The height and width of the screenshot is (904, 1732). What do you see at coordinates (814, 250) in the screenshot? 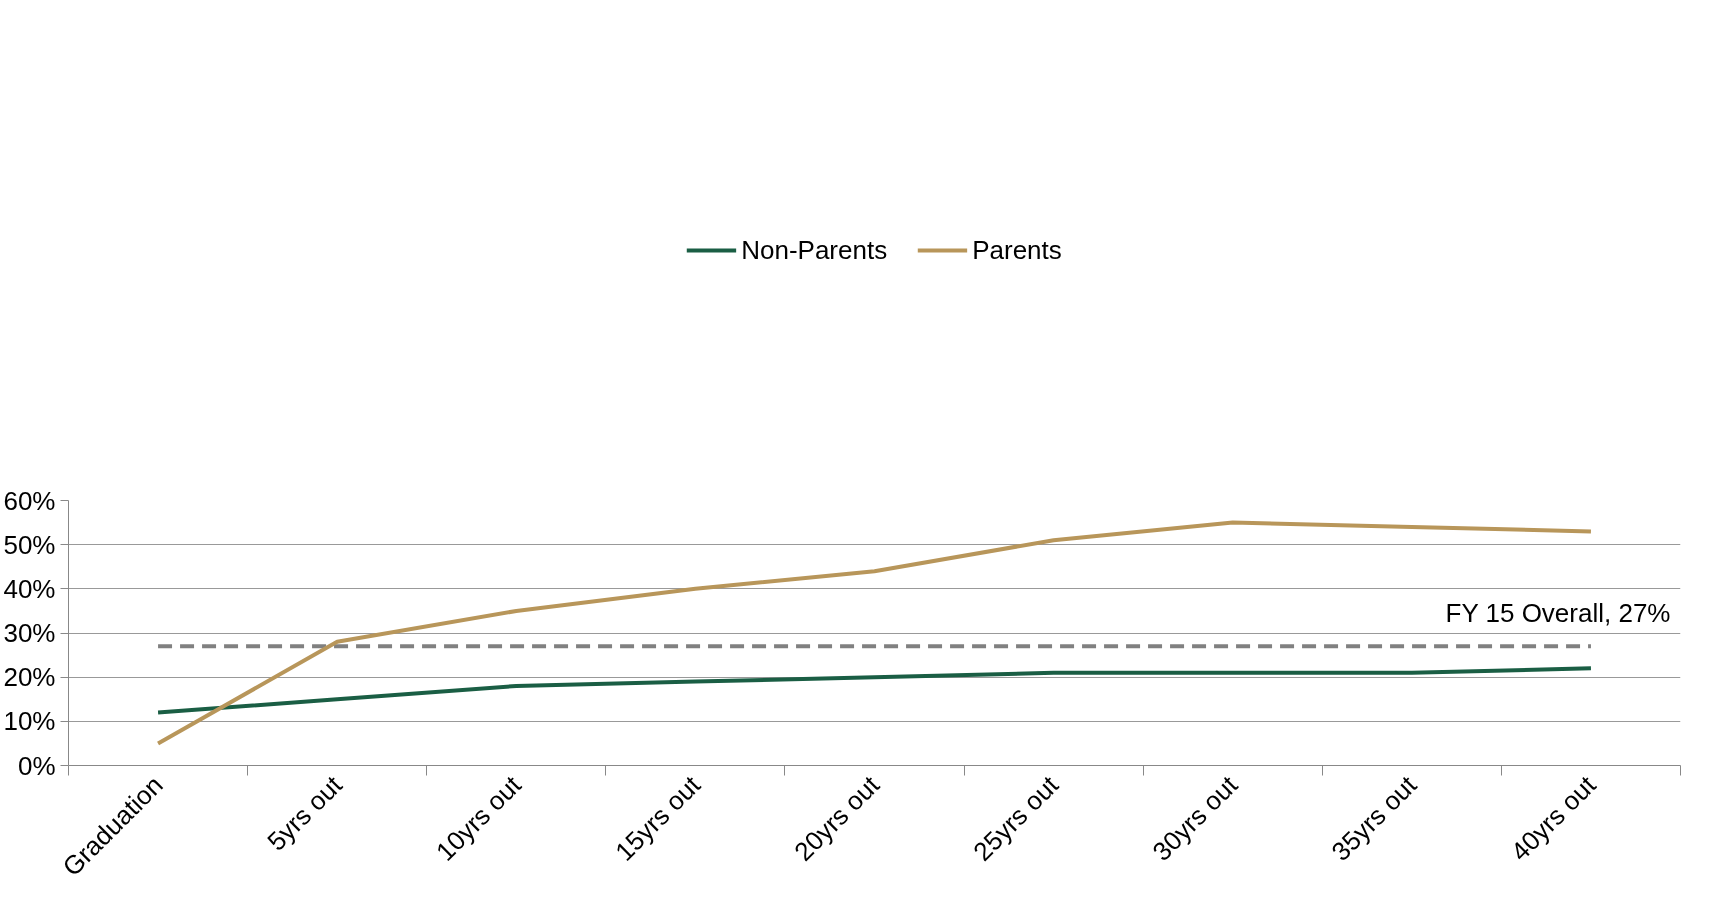
I see `legend-label: Non-Parents` at bounding box center [814, 250].